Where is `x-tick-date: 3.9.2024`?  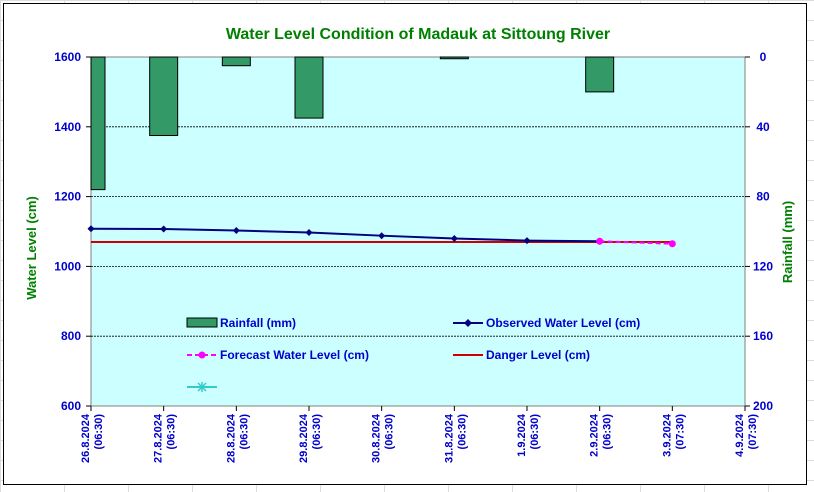 x-tick-date: 3.9.2024 is located at coordinates (667, 435).